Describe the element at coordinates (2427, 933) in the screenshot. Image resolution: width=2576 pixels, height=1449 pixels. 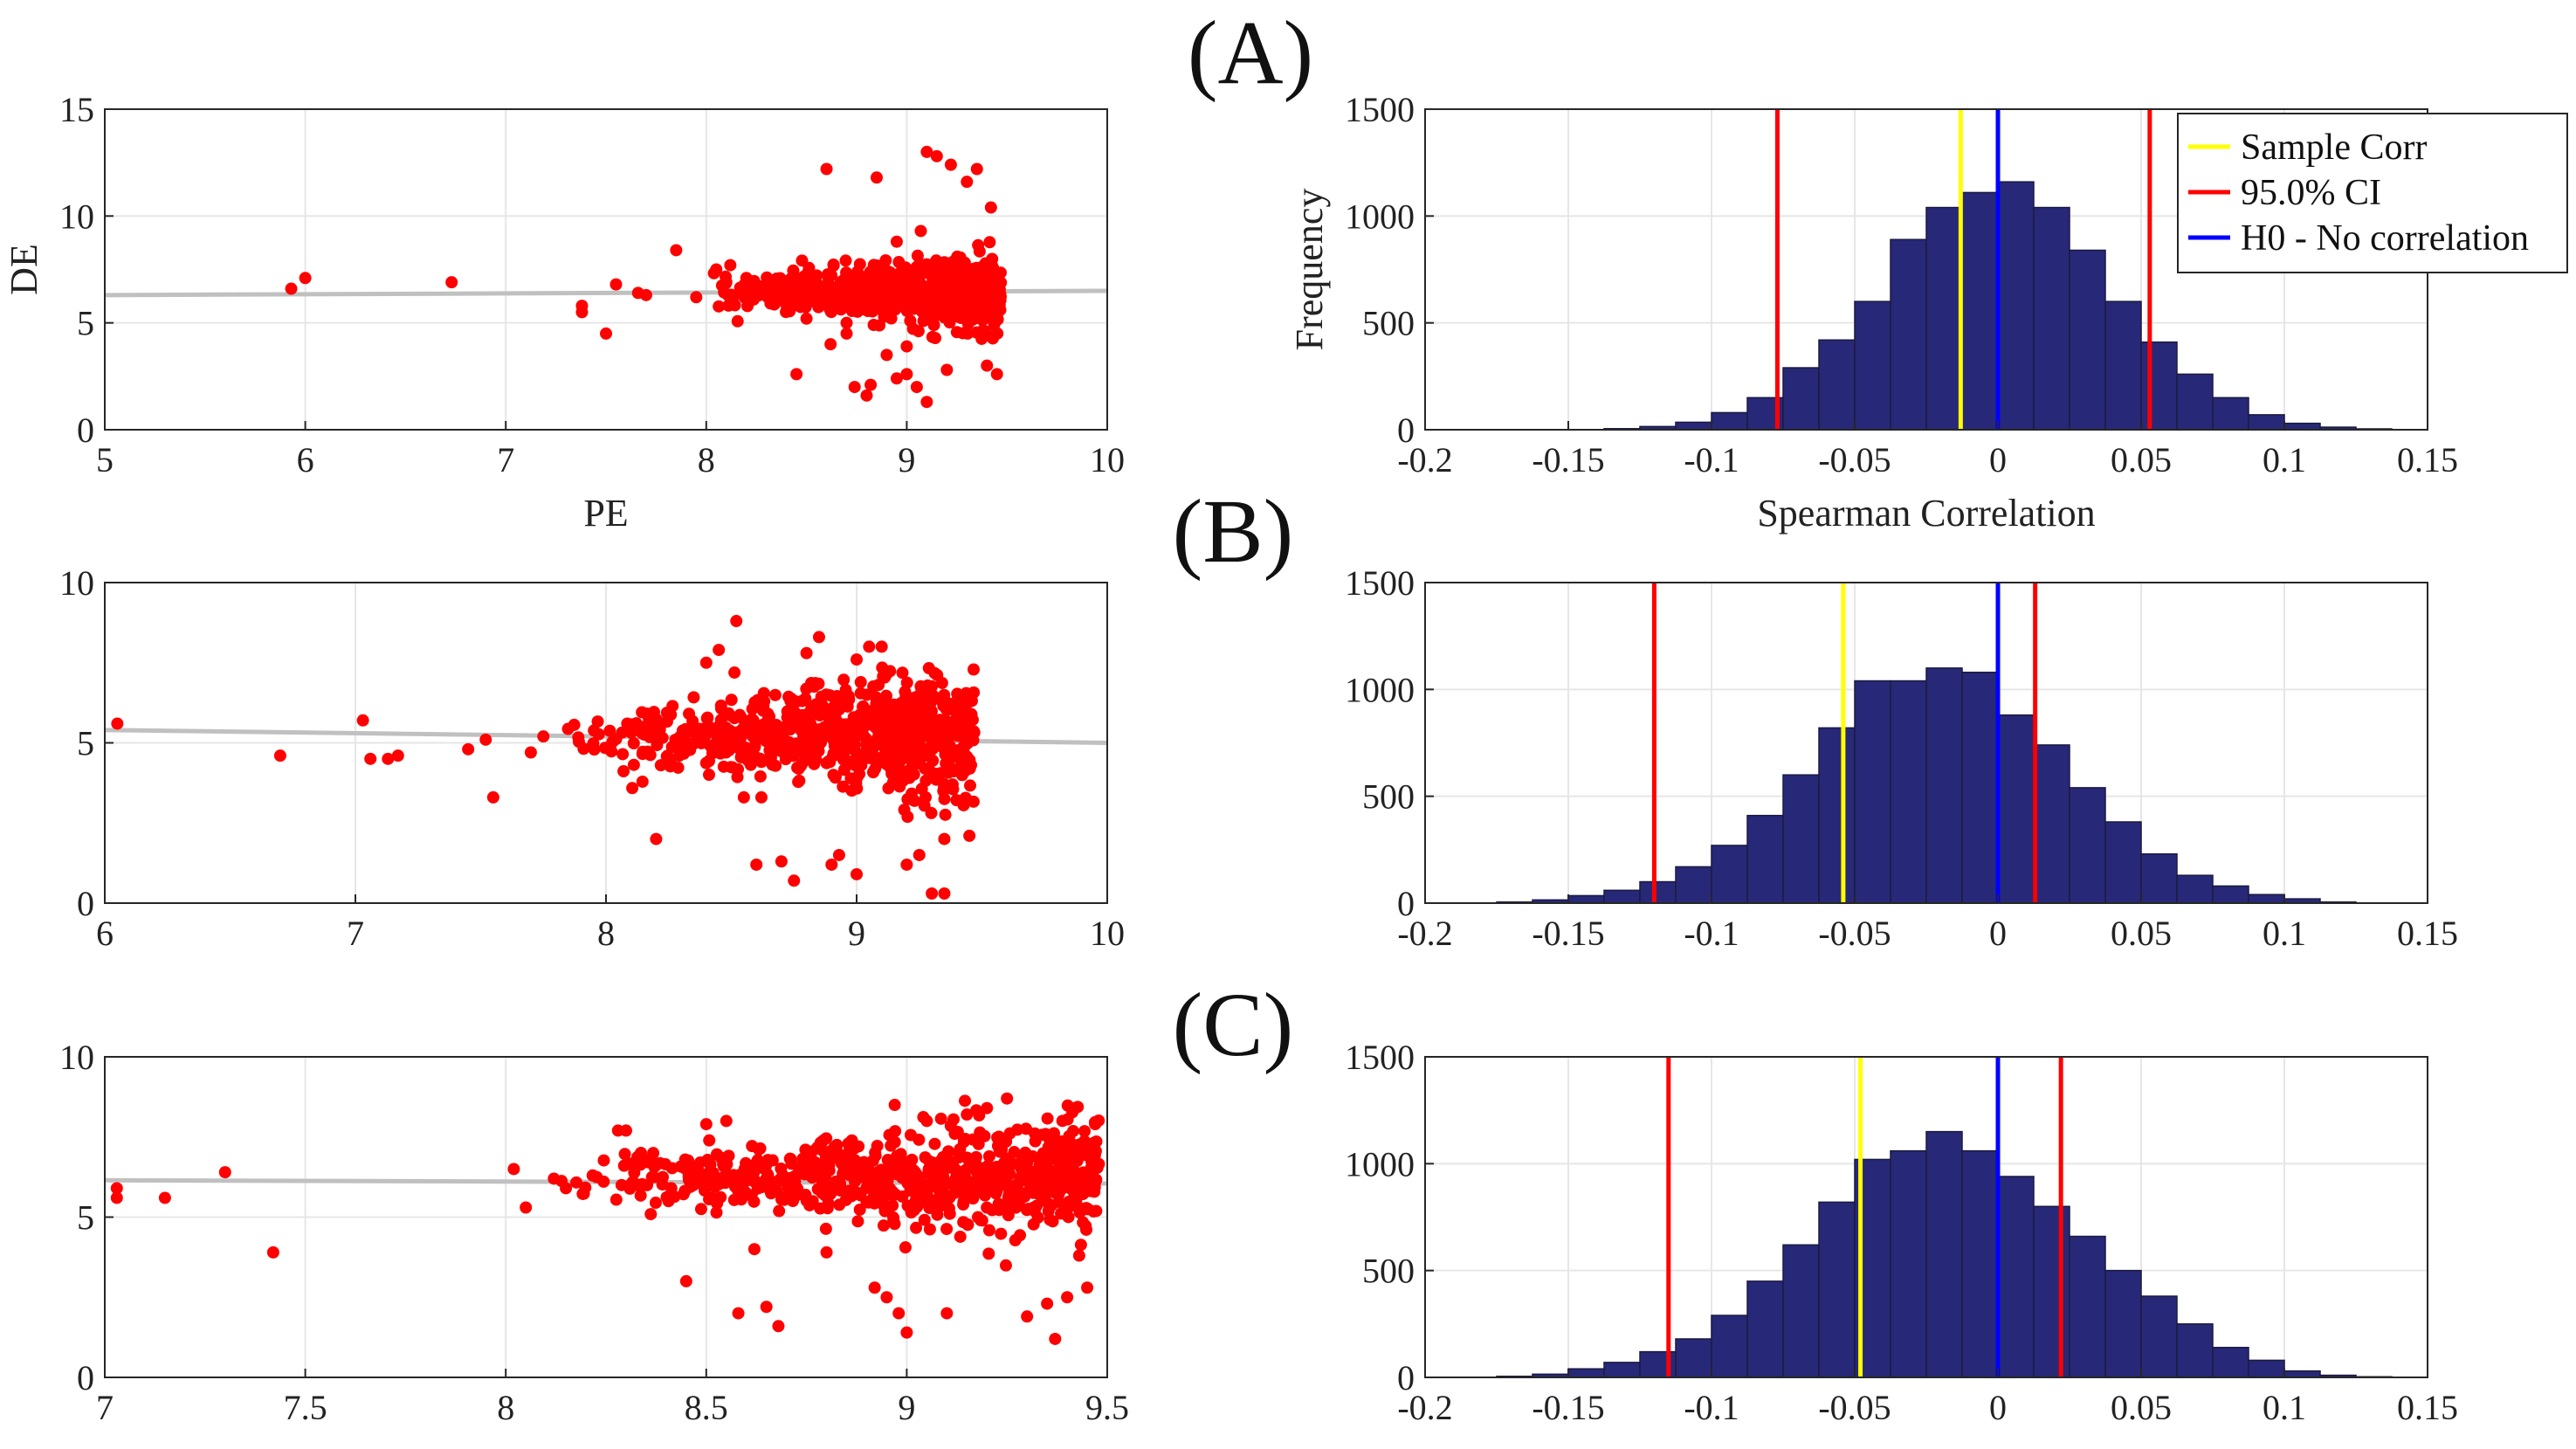
I see `hist_b-x-tick-label: 0.15` at that location.